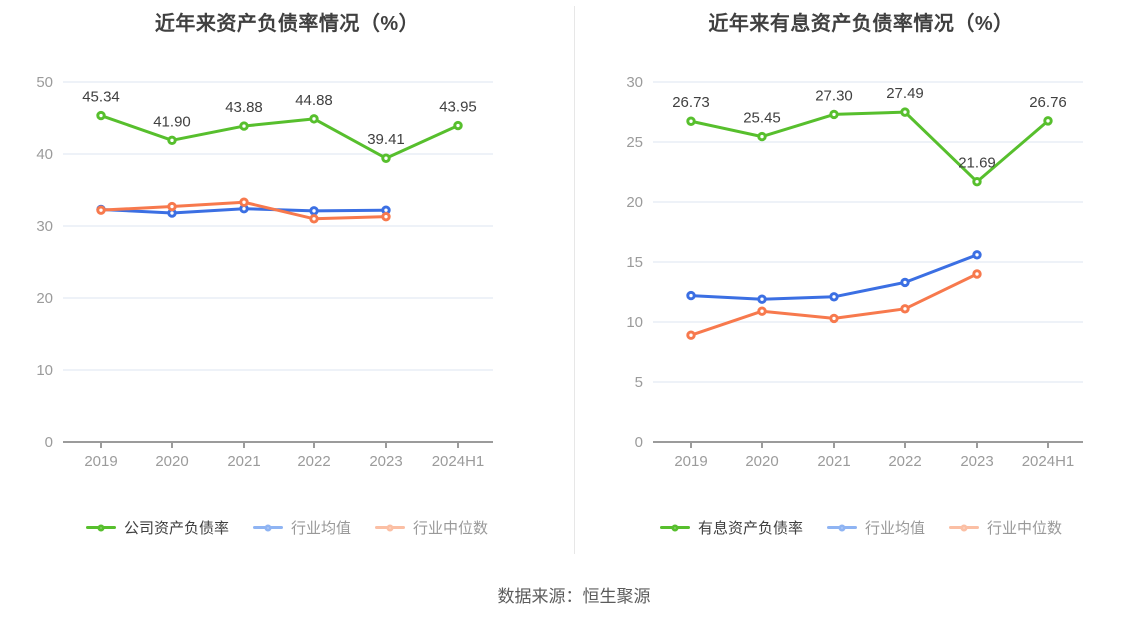  I want to click on svg-text: 40, so click(44, 154).